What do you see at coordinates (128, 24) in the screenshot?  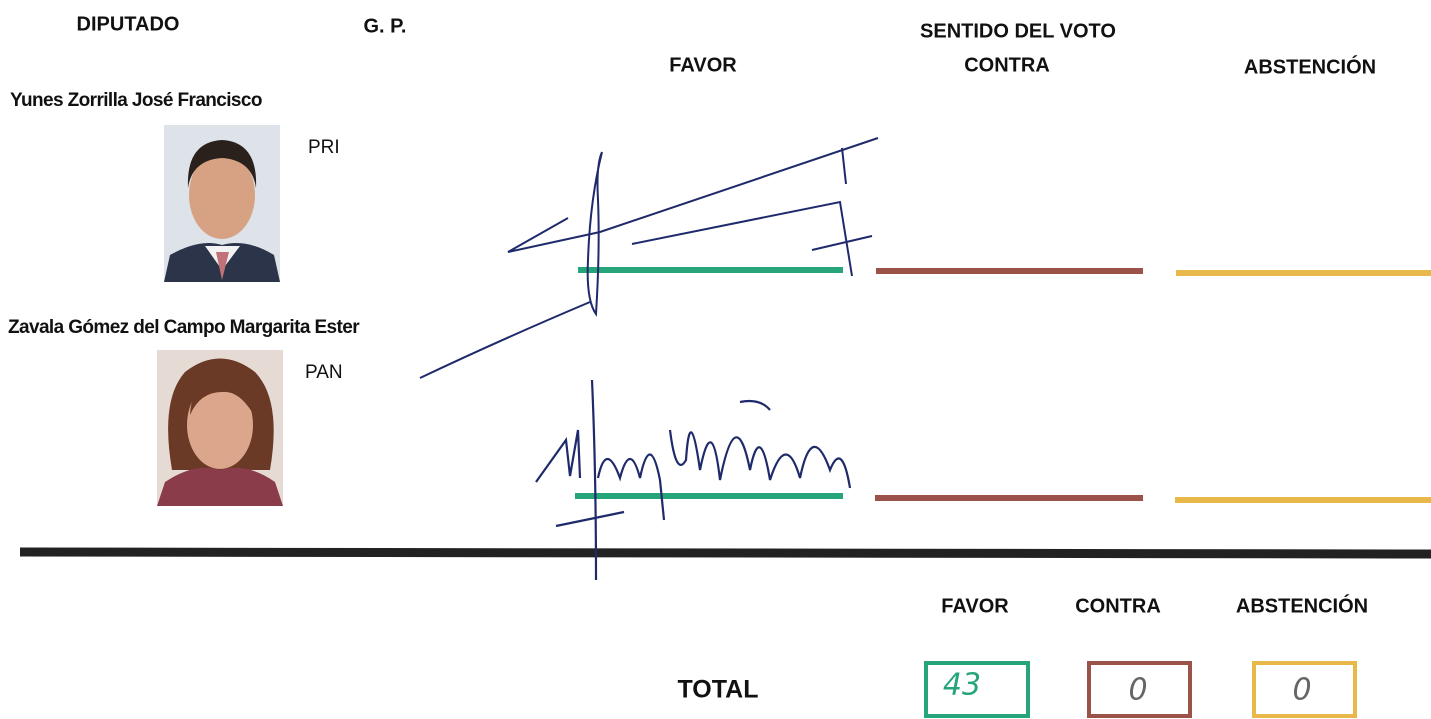 I see `header-diputado: DIPUTADO` at bounding box center [128, 24].